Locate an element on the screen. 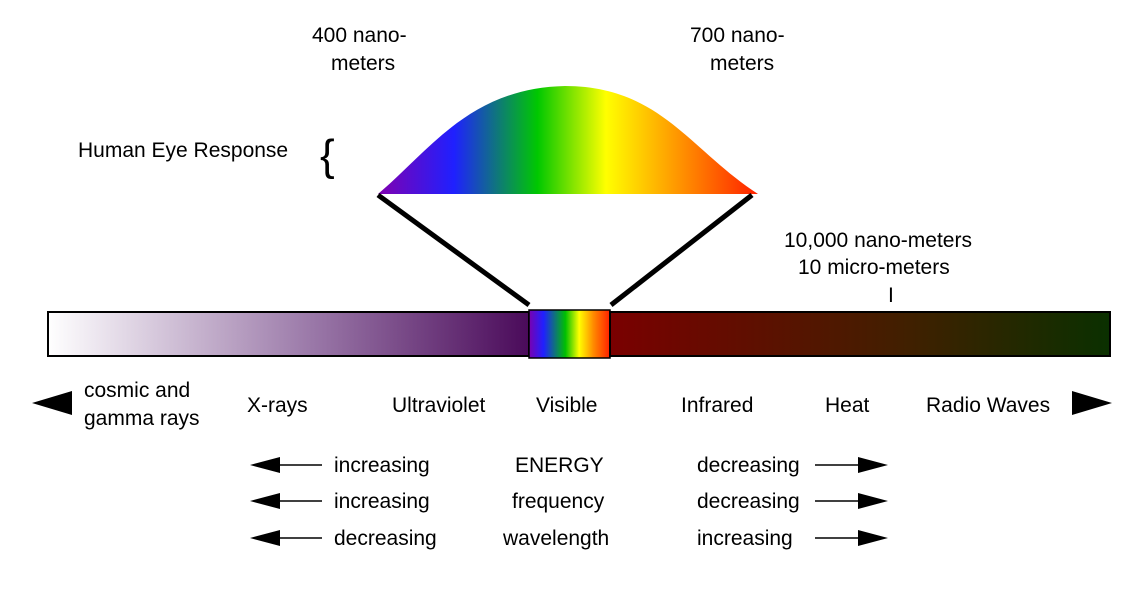 The height and width of the screenshot is (610, 1123). arrow-right-icon is located at coordinates (1092, 403).